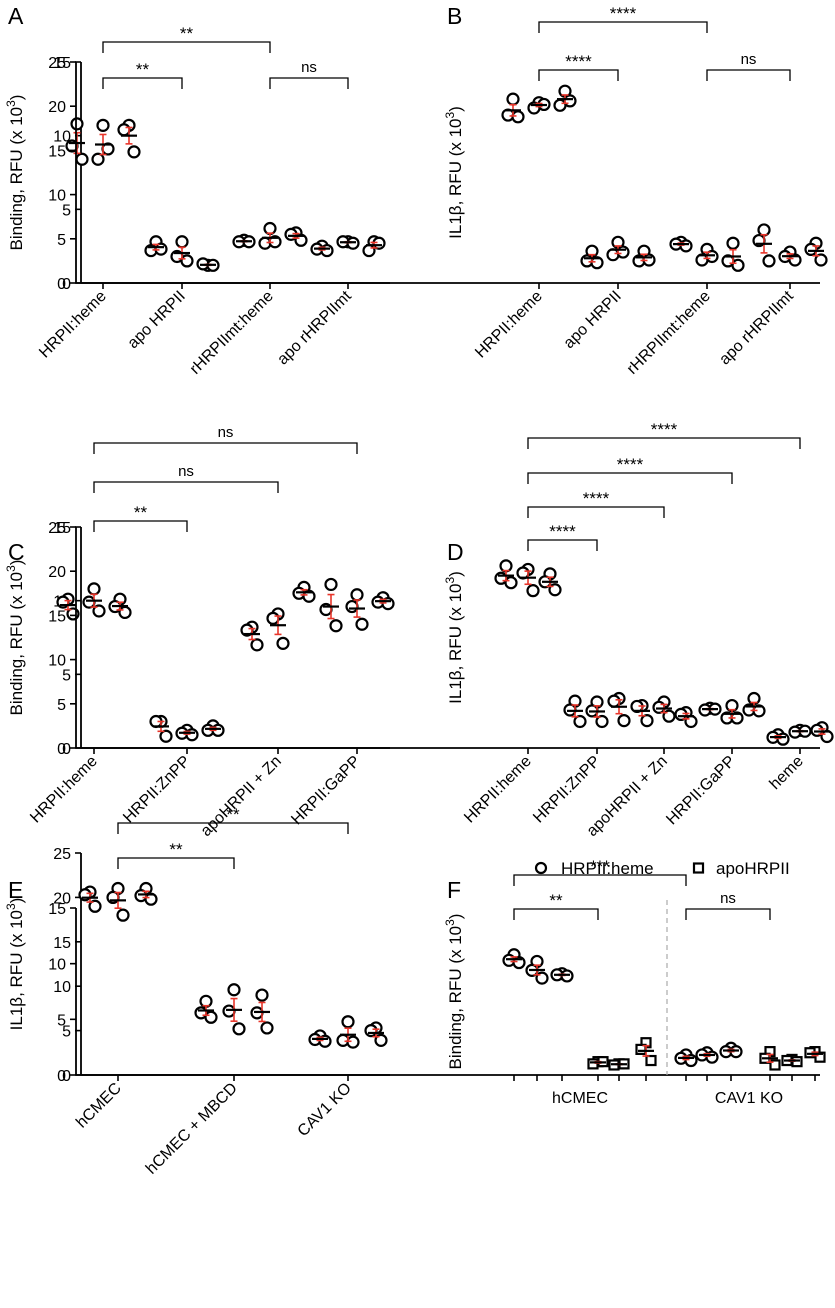 The width and height of the screenshot is (835, 1308). Describe the element at coordinates (15, 890) in the screenshot. I see `panel-letter: E` at that location.